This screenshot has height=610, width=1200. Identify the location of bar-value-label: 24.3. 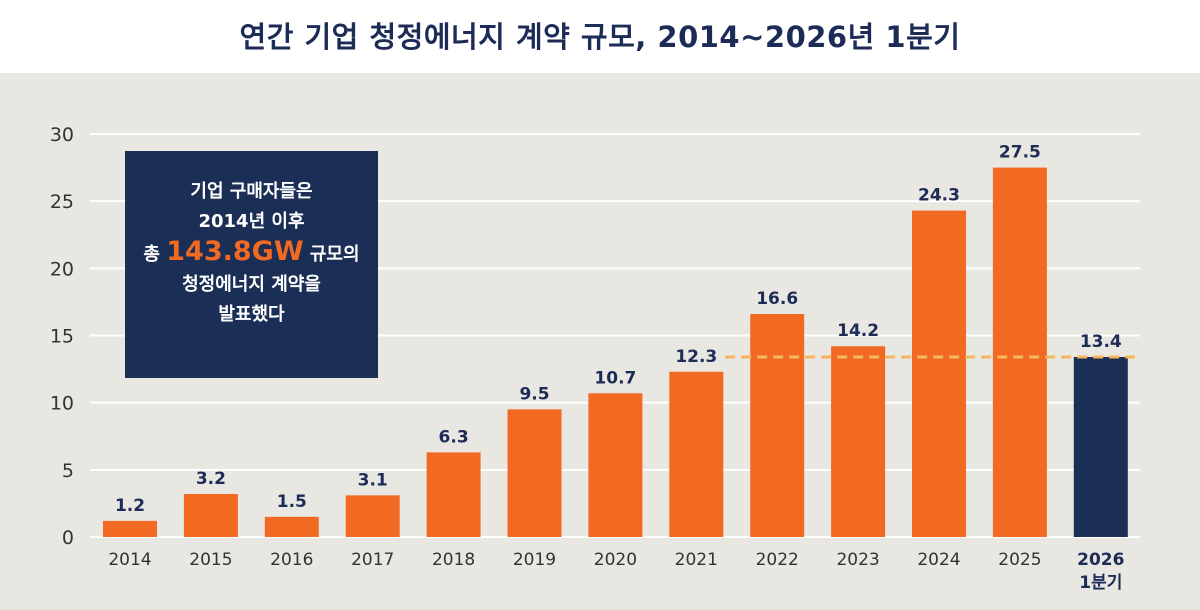
(939, 196).